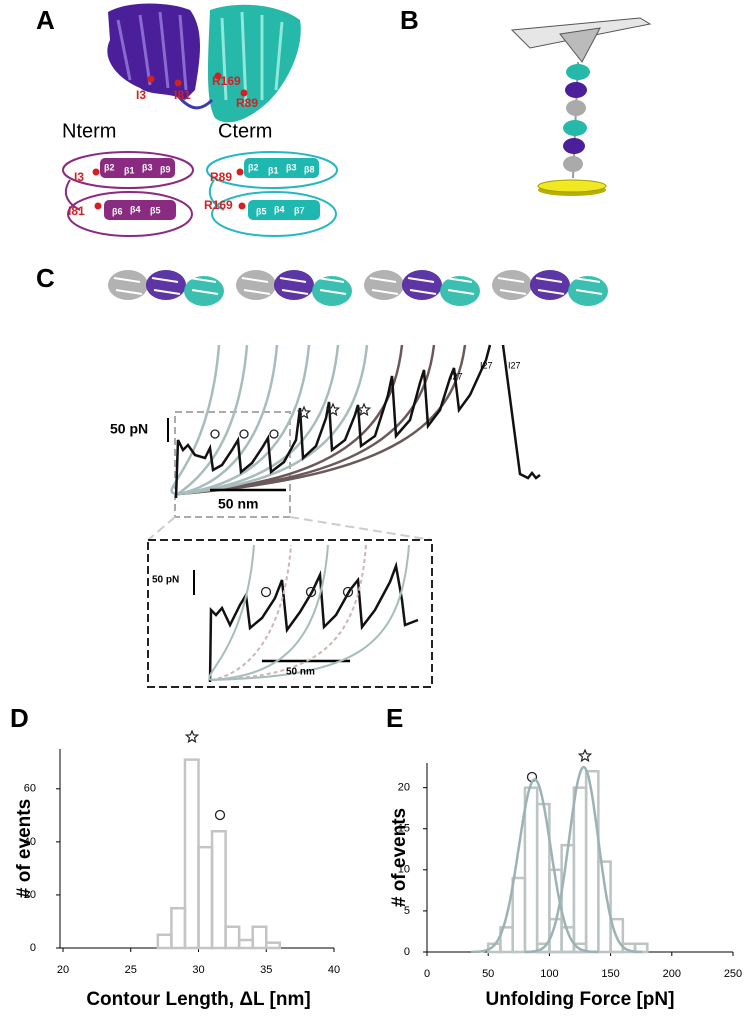 This screenshot has width=745, height=1017. Describe the element at coordinates (131, 970) in the screenshot. I see `x-tick-label: 25` at that location.